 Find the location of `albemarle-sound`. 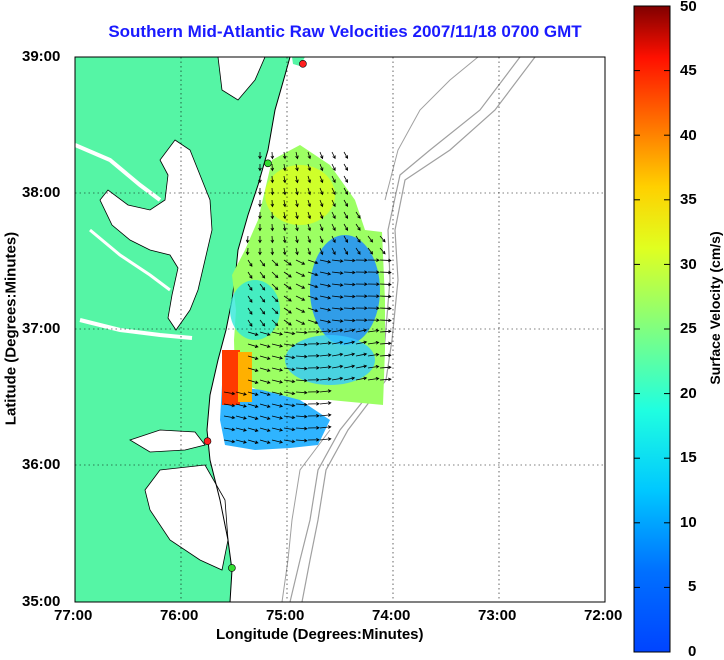

albemarle-sound is located at coordinates (167, 441).